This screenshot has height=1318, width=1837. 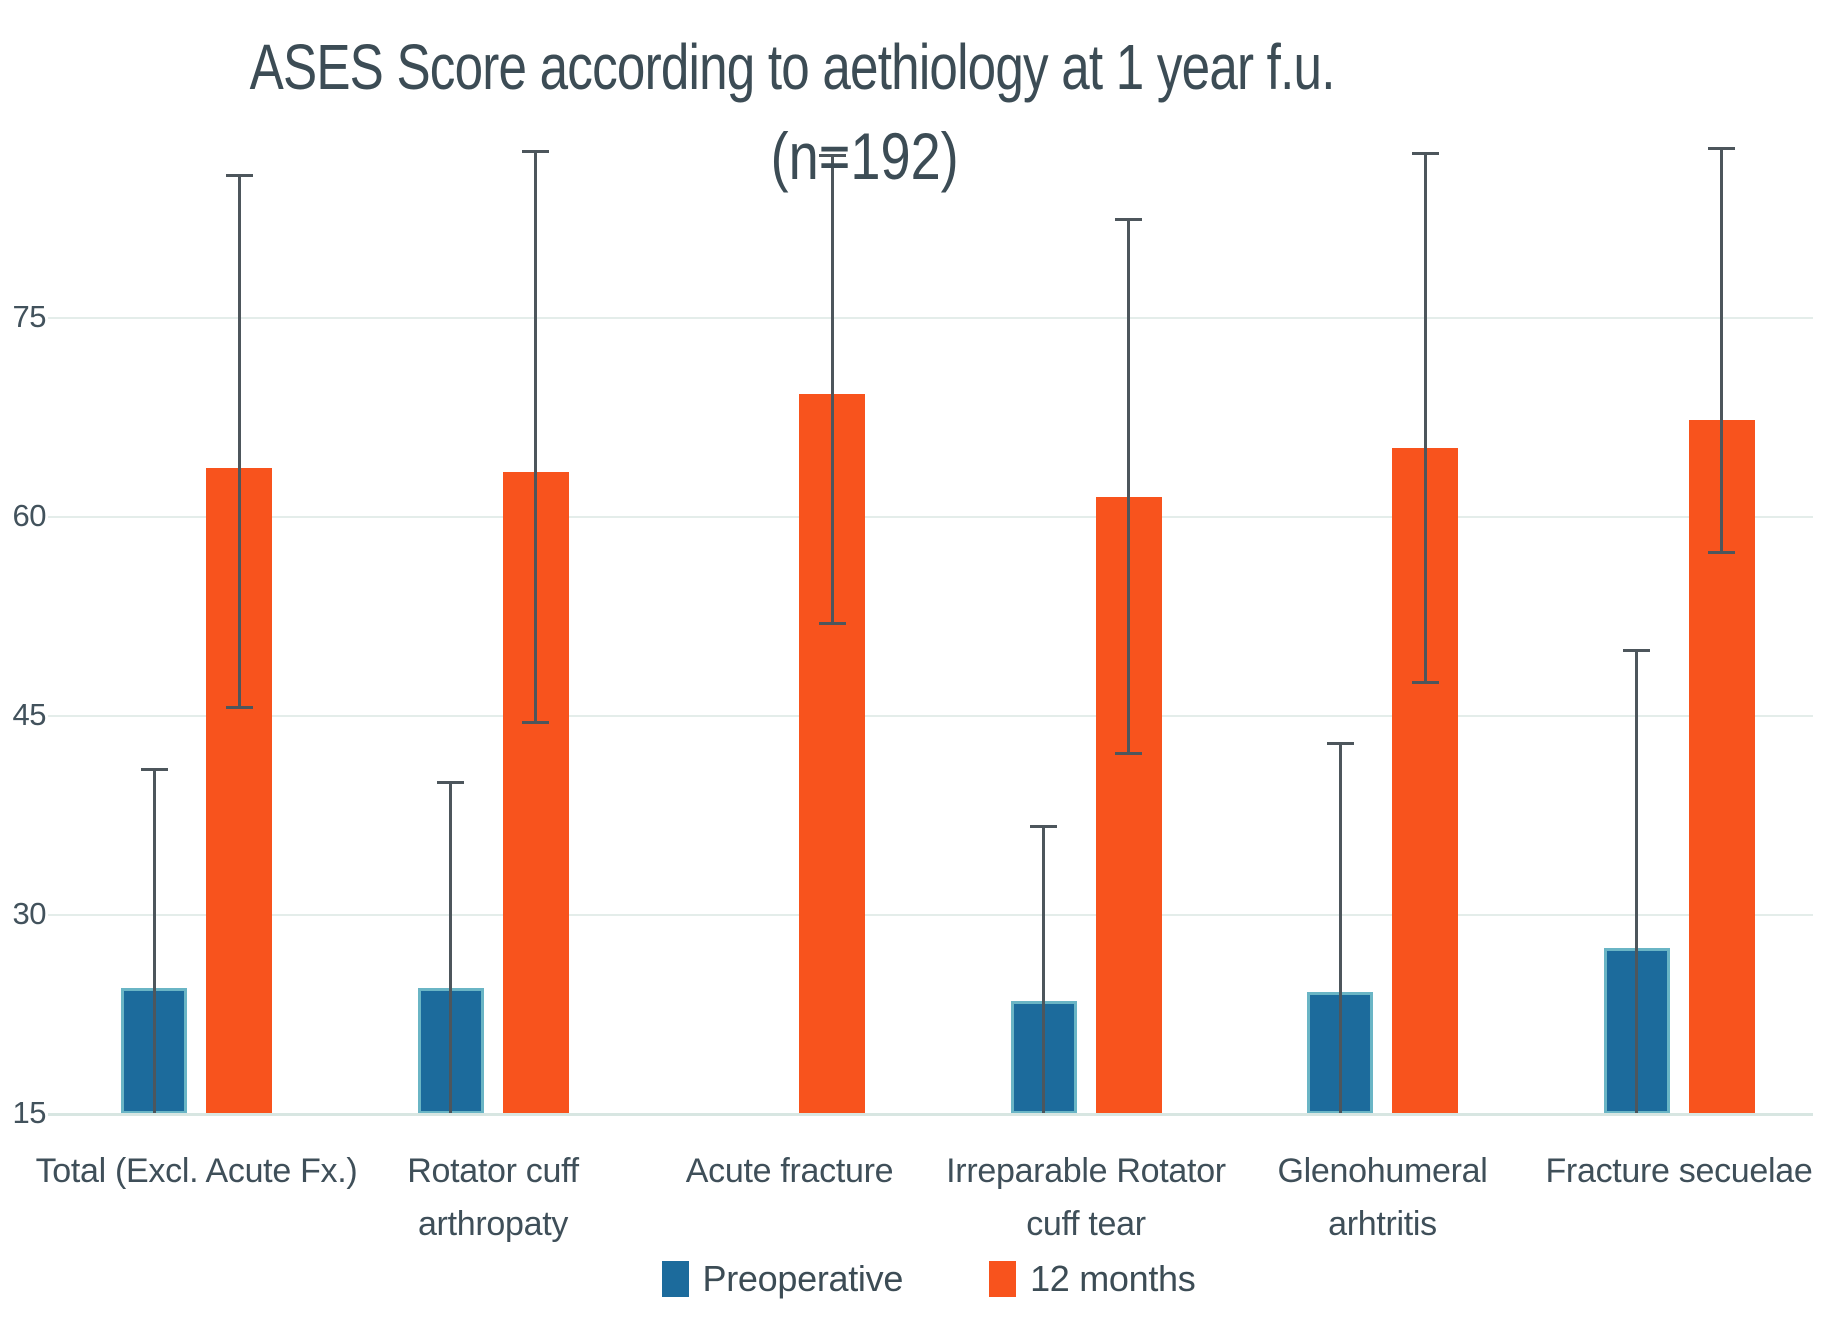 I want to click on y-axis-tick-label: 60, so click(x=29, y=515).